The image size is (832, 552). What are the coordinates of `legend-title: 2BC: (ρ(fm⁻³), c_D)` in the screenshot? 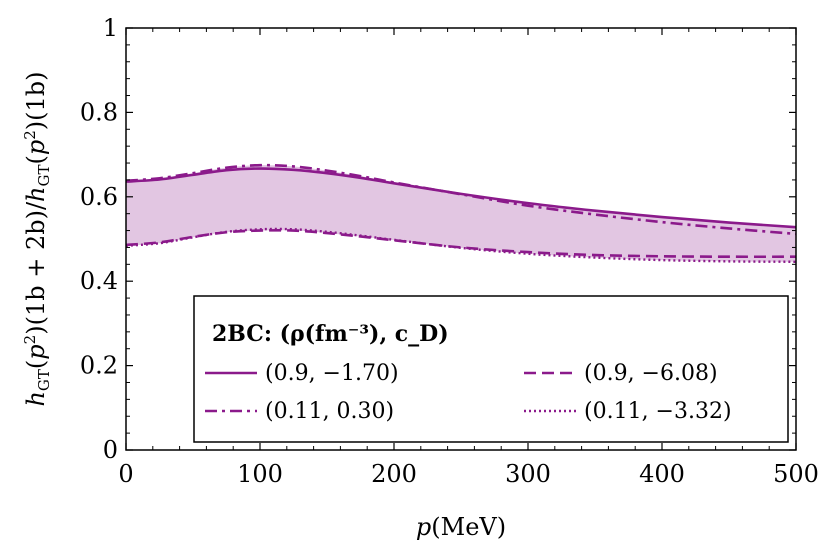 It's located at (330, 334).